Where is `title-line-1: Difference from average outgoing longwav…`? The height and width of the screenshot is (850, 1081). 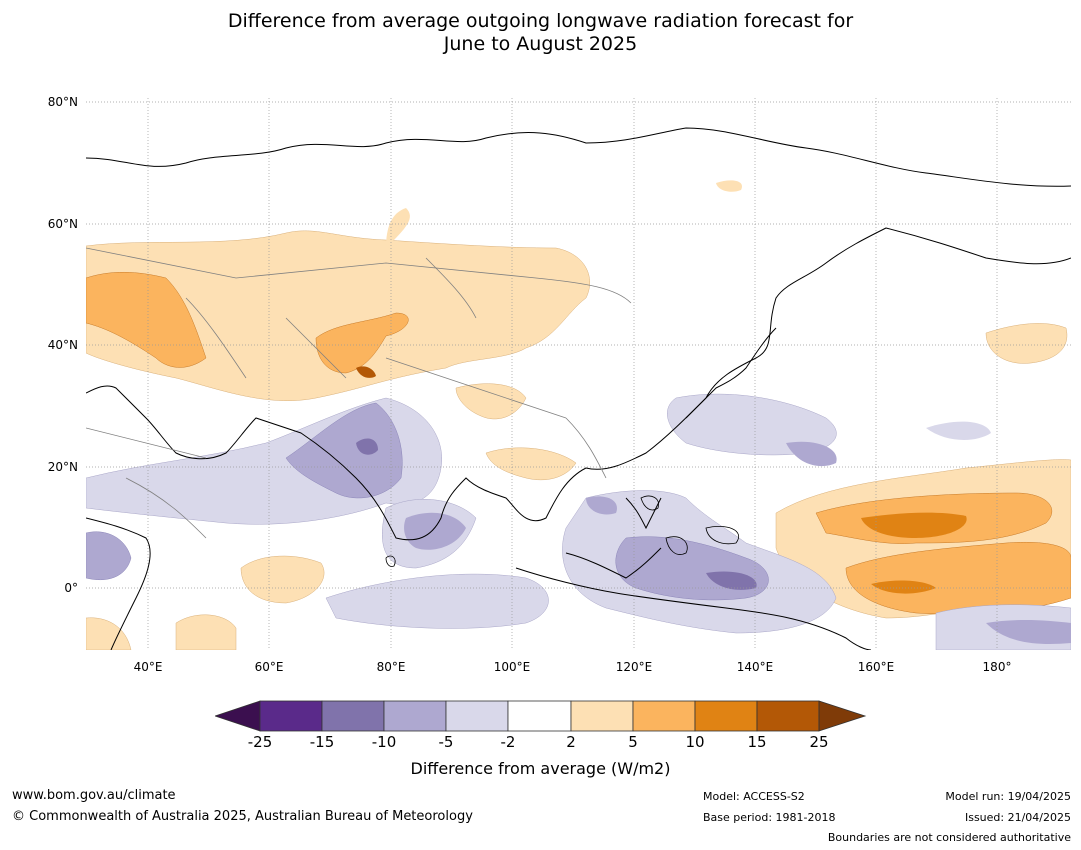
title-line-1: Difference from average outgoing longwav… is located at coordinates (540, 21).